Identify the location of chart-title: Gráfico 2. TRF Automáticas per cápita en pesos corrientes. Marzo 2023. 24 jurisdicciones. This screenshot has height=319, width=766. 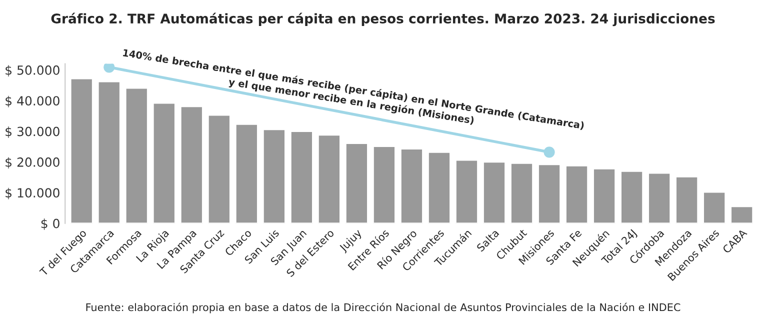
(383, 19).